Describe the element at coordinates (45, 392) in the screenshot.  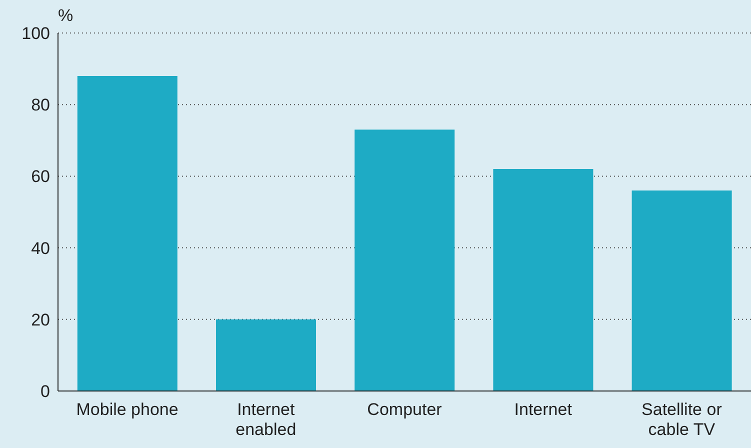
I see `y-tick-label: 0` at that location.